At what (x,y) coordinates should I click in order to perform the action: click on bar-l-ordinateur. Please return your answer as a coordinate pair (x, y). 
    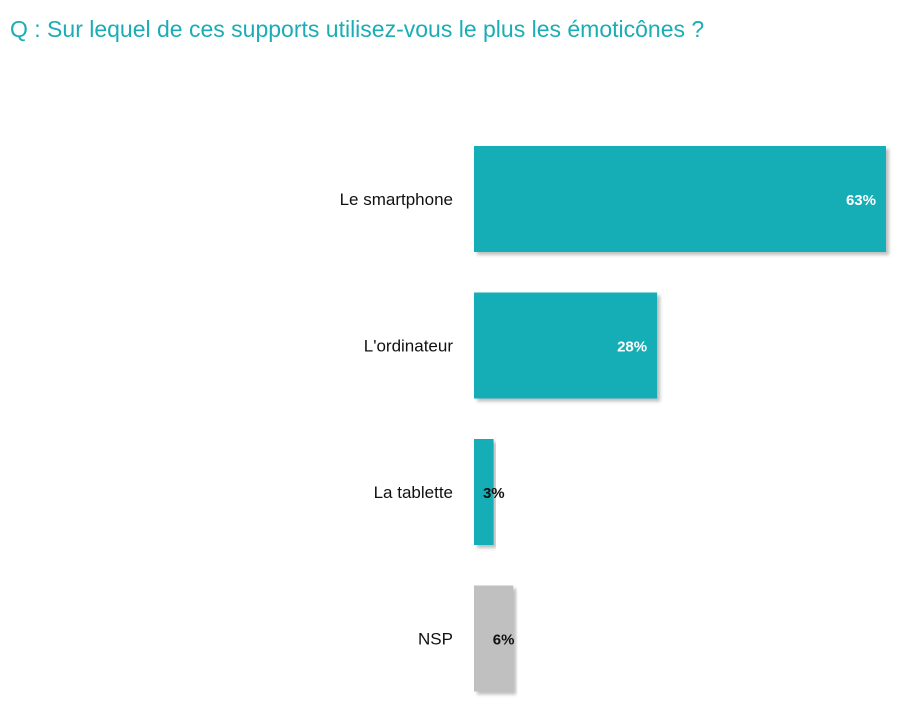
    Looking at the image, I should click on (566, 345).